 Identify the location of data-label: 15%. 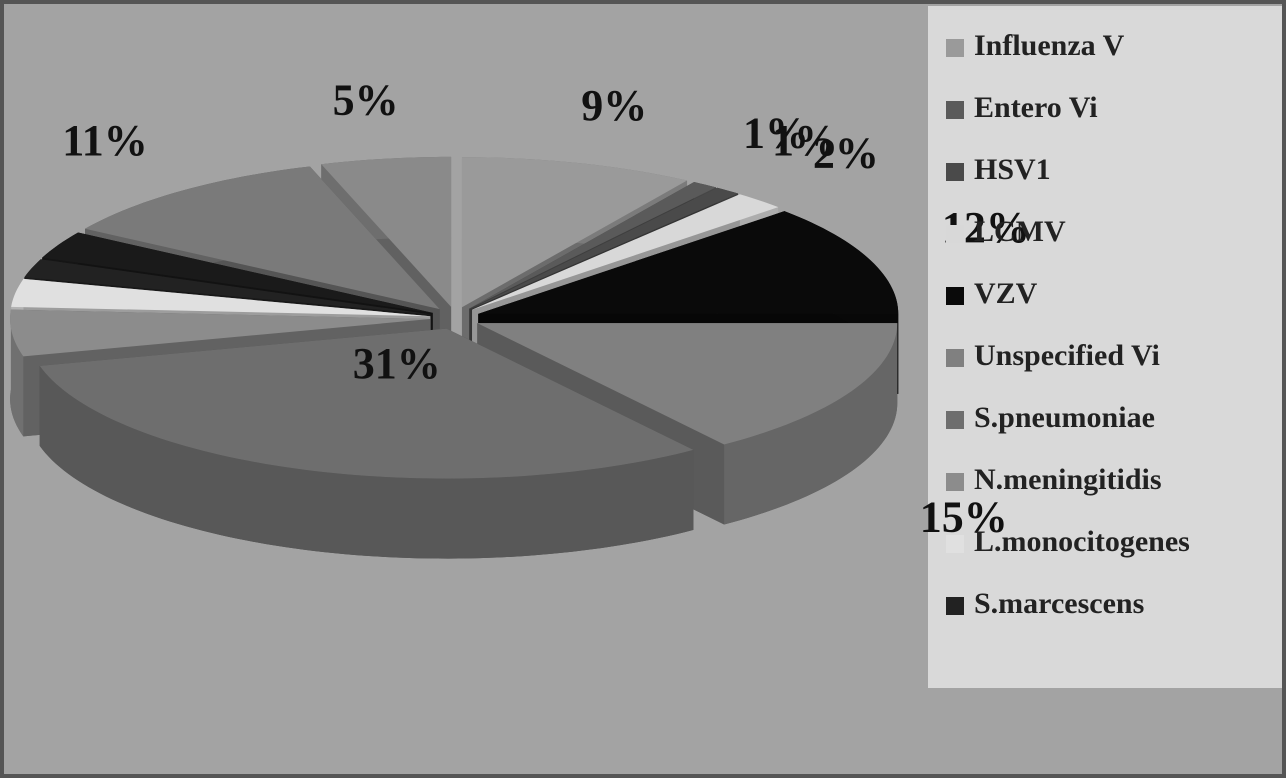
(964, 517).